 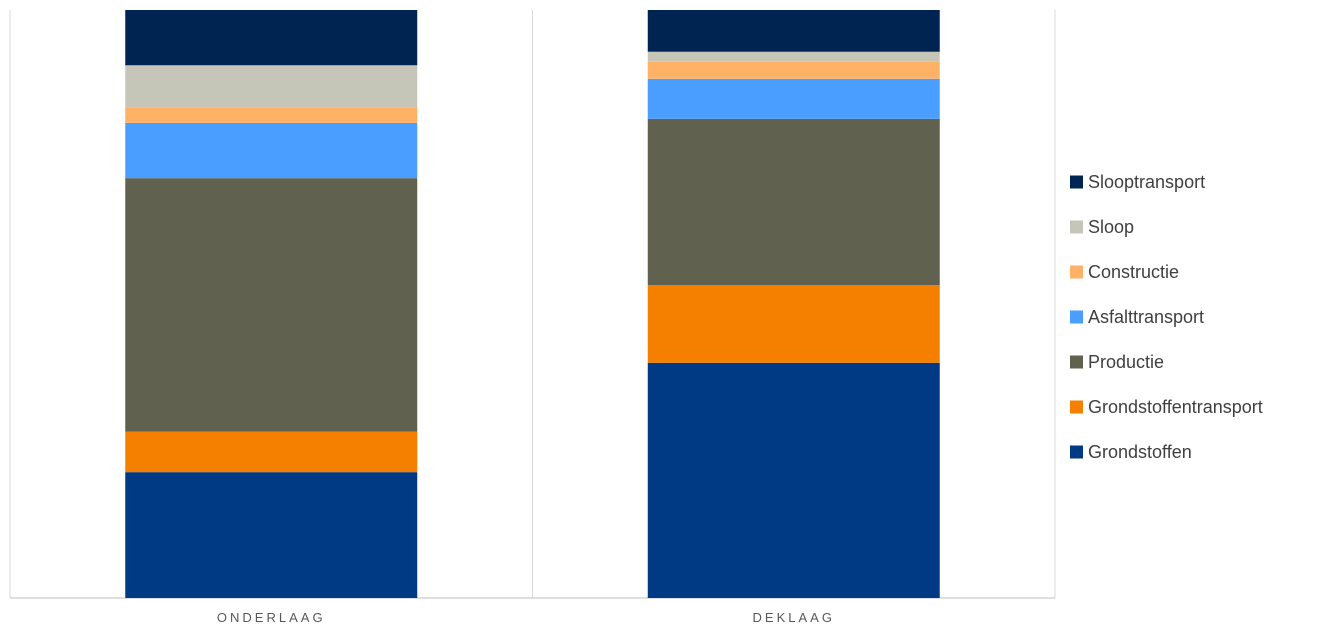 I want to click on legend-label-productie: Productie, so click(x=1126, y=362).